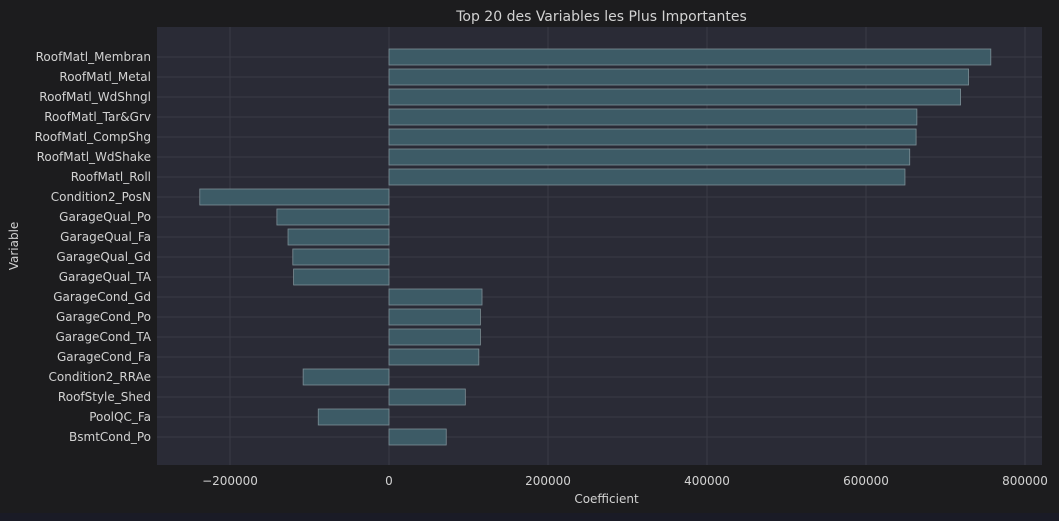  What do you see at coordinates (104, 357) in the screenshot?
I see `y-tick-label: GarageCond_Fa` at bounding box center [104, 357].